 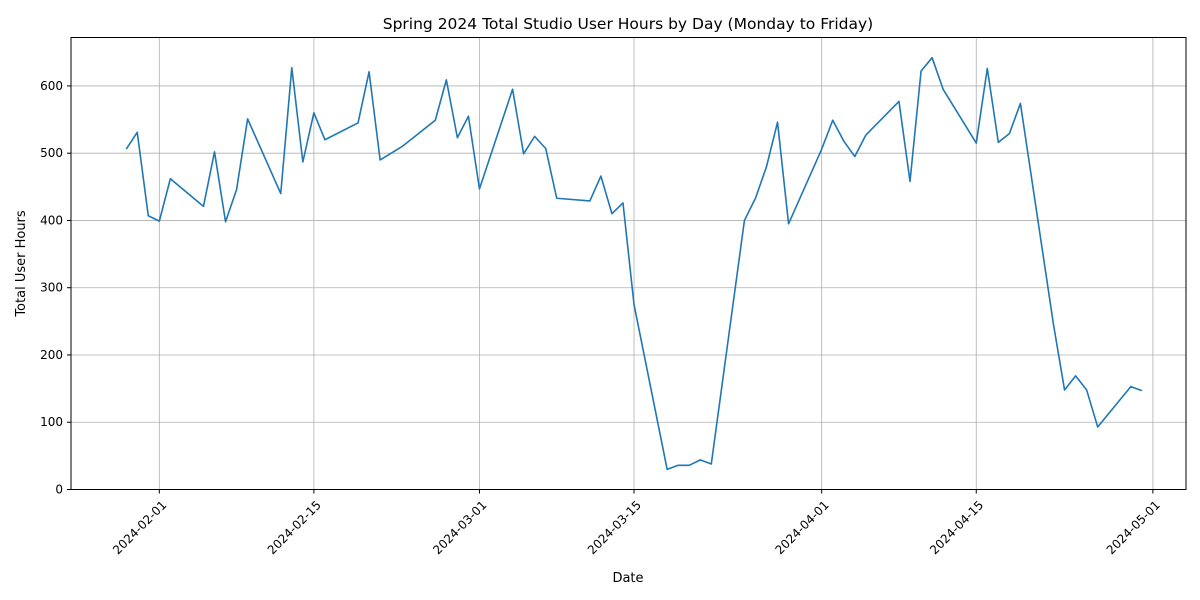 What do you see at coordinates (51, 220) in the screenshot?
I see `y-tick-label: 400` at bounding box center [51, 220].